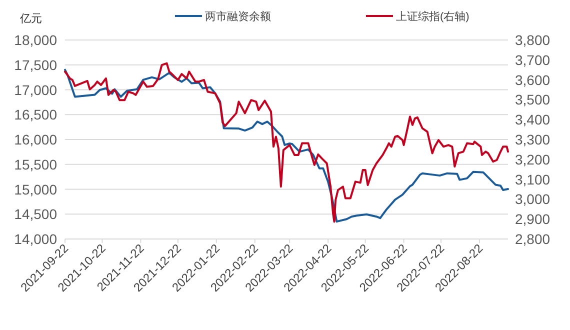 The height and width of the screenshot is (330, 570). Describe the element at coordinates (532, 100) in the screenshot. I see `y2-tick-label: 3,500` at that location.